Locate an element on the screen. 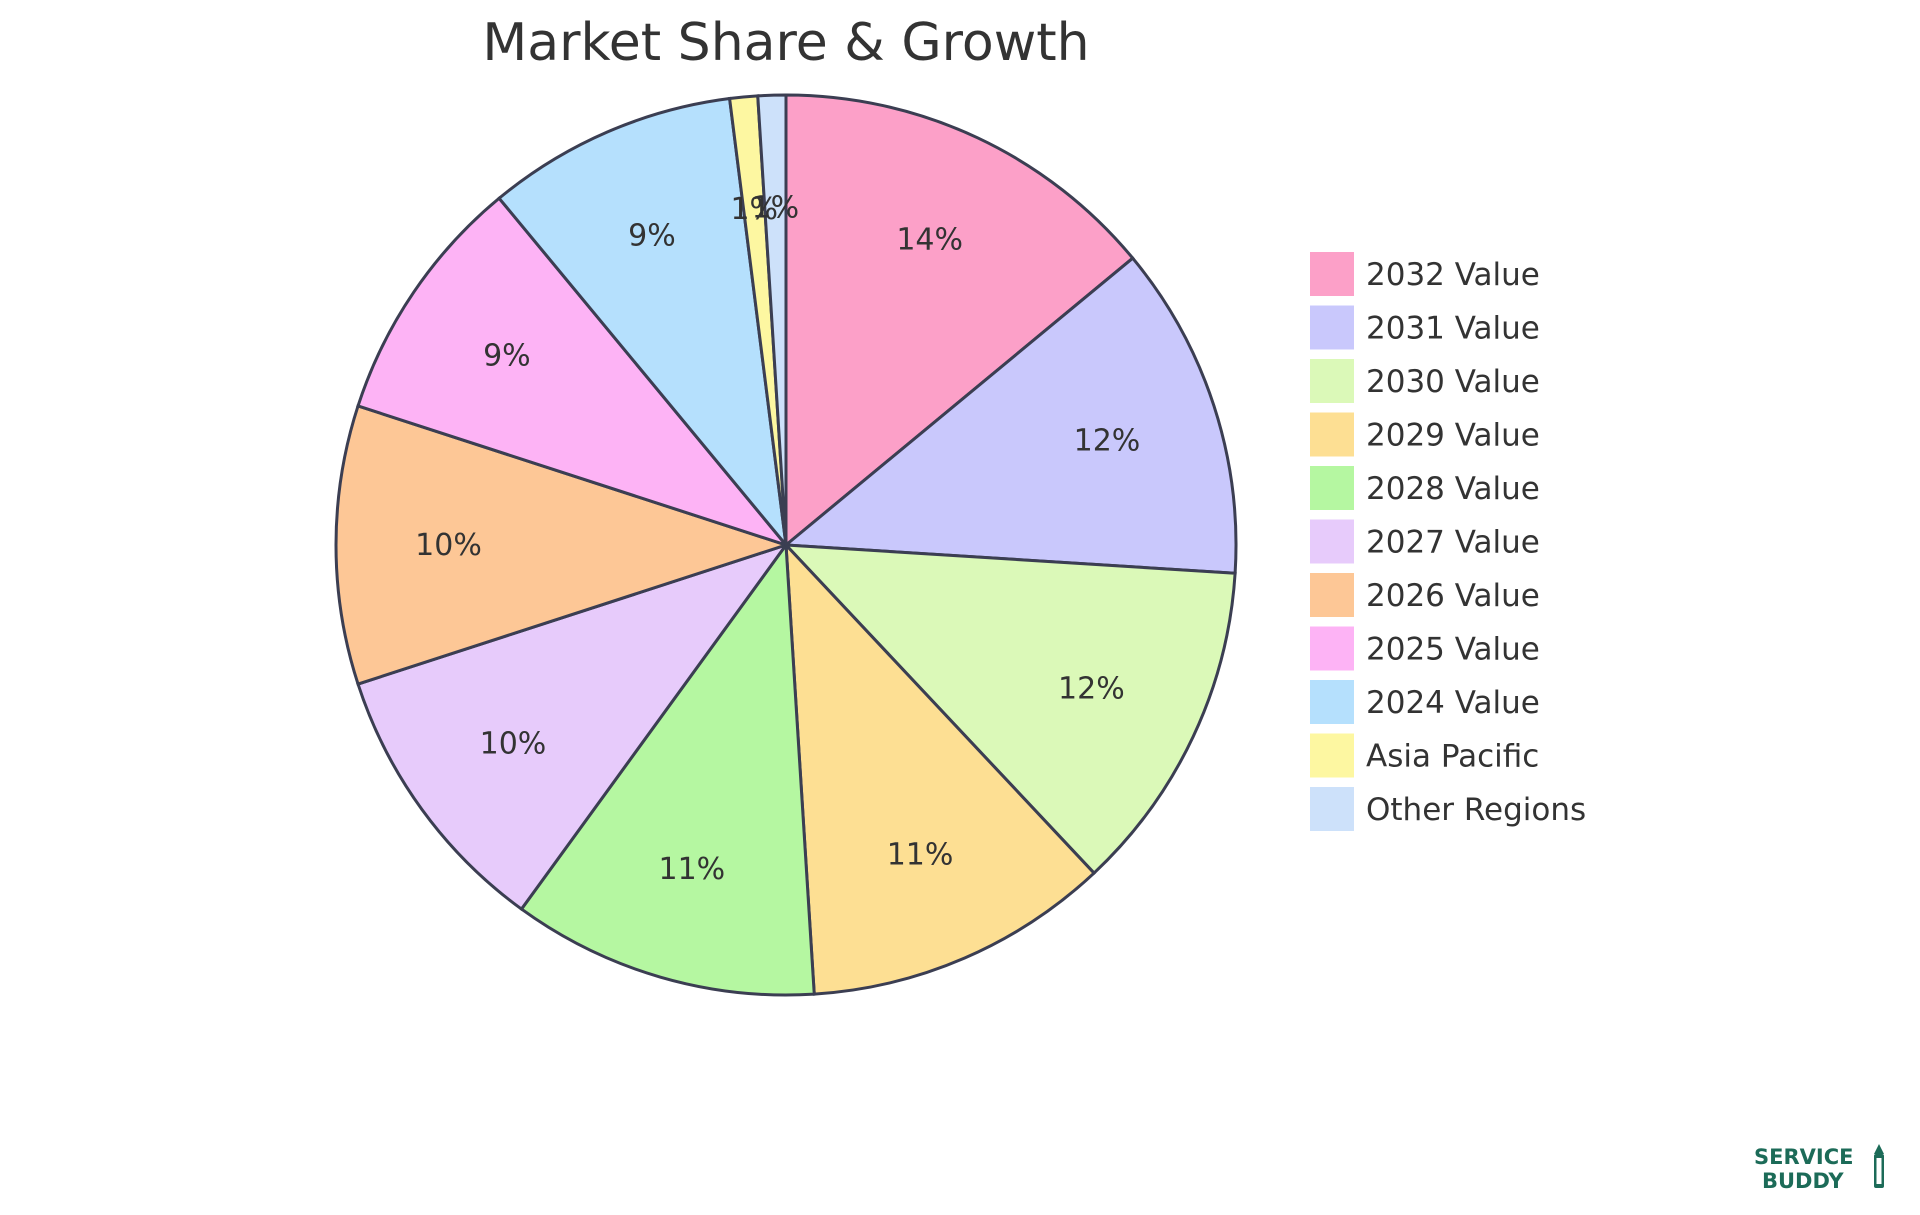 The width and height of the screenshot is (1920, 1215). legend-label: 2027 Value is located at coordinates (1453, 543).